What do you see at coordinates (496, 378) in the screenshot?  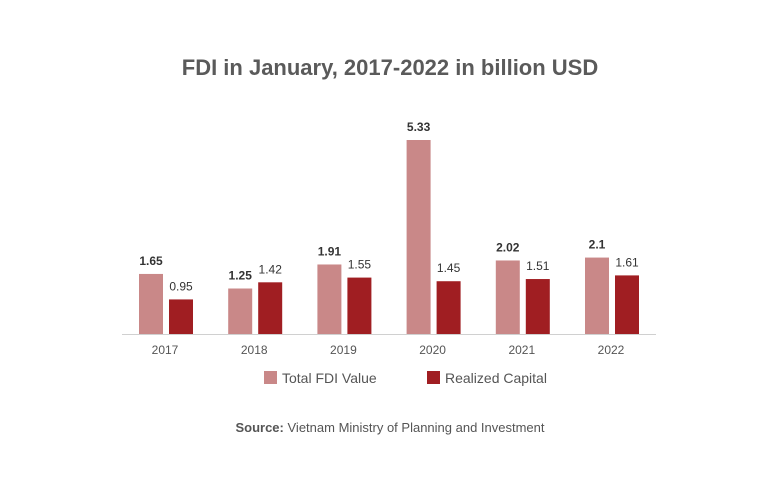 I see `legend-label: Realized Capital` at bounding box center [496, 378].